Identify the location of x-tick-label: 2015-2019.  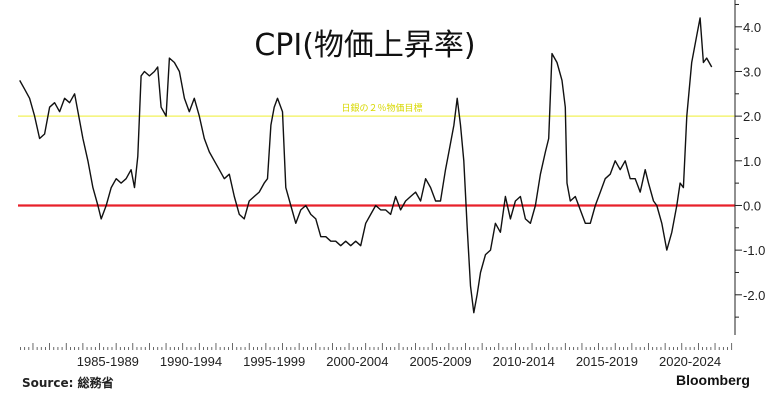
(607, 361).